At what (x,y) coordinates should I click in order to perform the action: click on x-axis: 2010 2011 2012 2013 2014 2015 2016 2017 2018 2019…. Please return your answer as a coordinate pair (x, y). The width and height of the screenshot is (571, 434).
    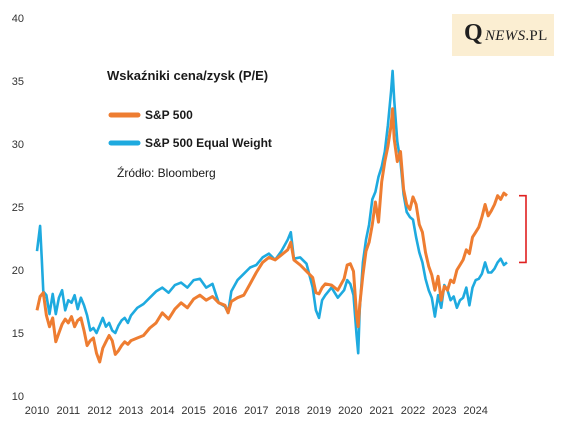
    Looking at the image, I should click on (256, 411).